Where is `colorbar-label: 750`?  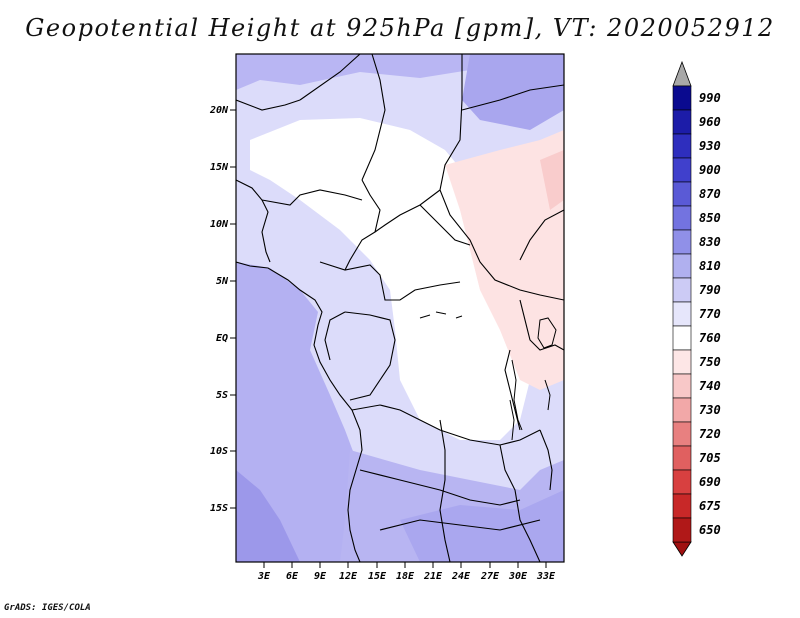 colorbar-label: 750 is located at coordinates (710, 362).